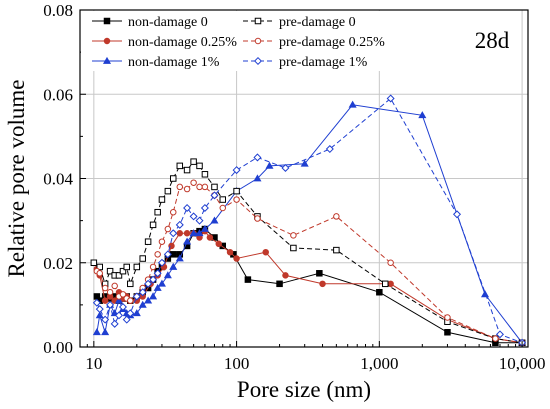  What do you see at coordinates (379, 363) in the screenshot?
I see `x-tick-label: 1,000` at bounding box center [379, 363].